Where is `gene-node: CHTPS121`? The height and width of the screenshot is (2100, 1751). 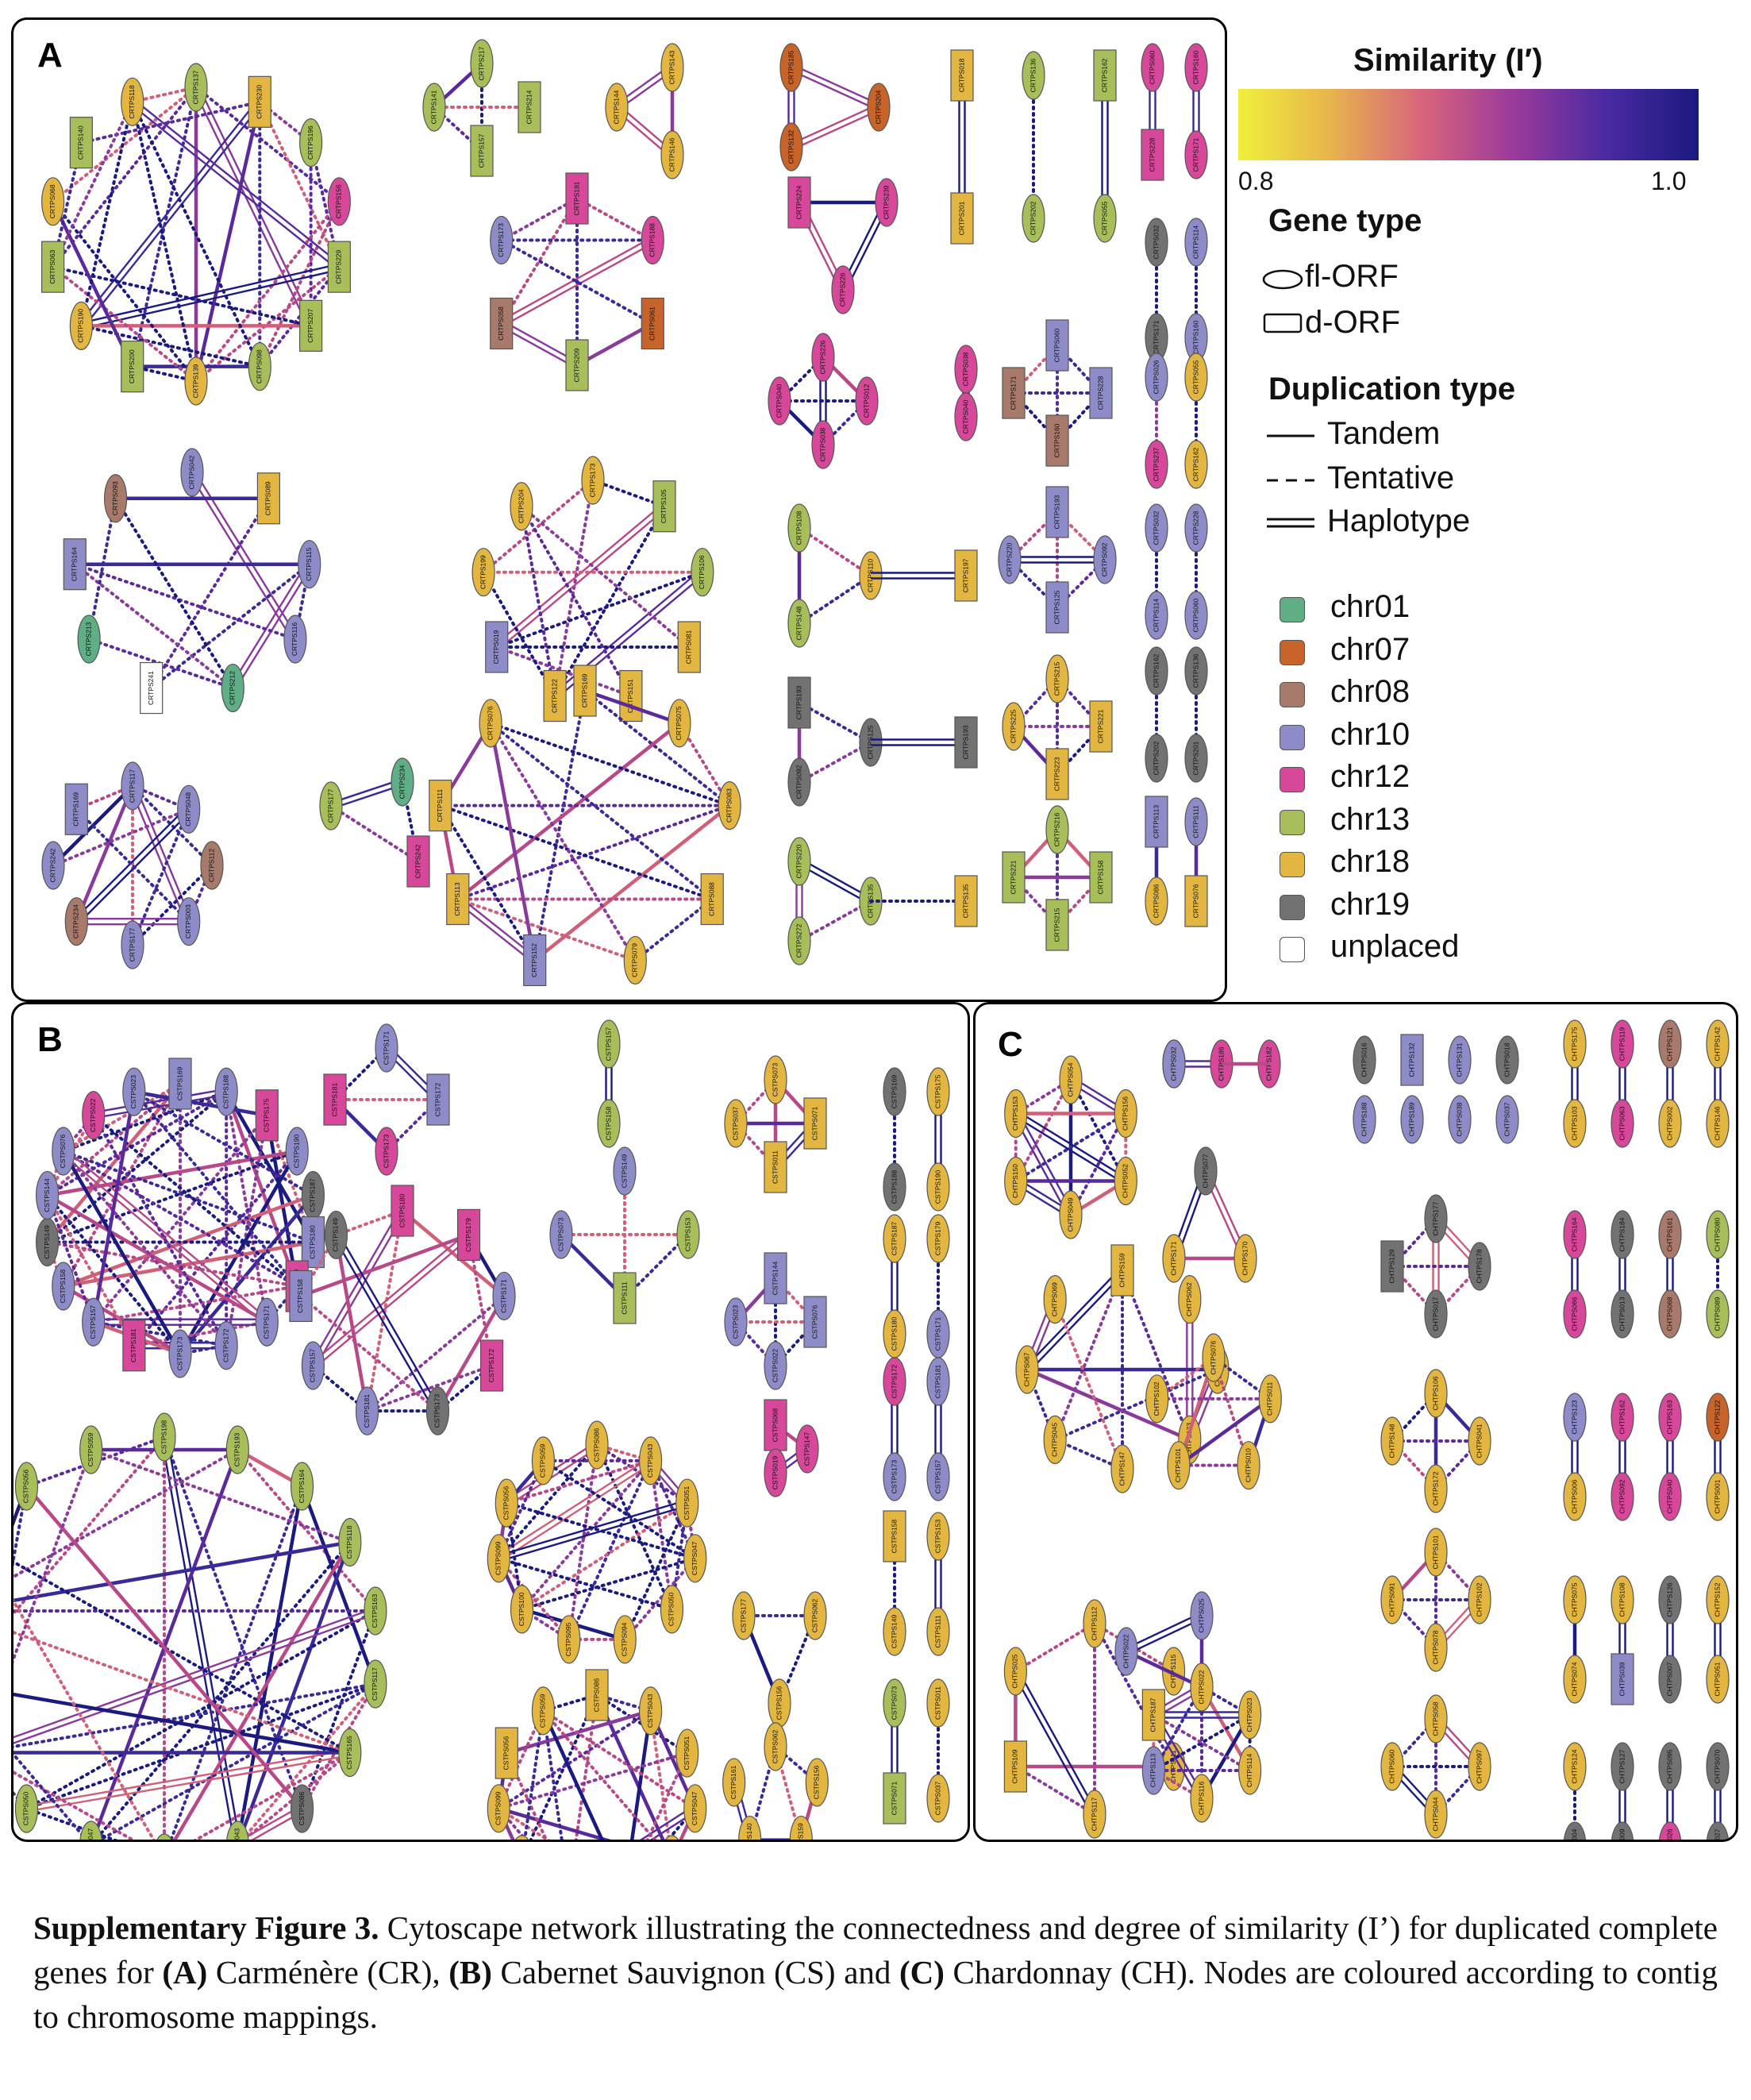 gene-node: CHTPS121 is located at coordinates (1670, 1044).